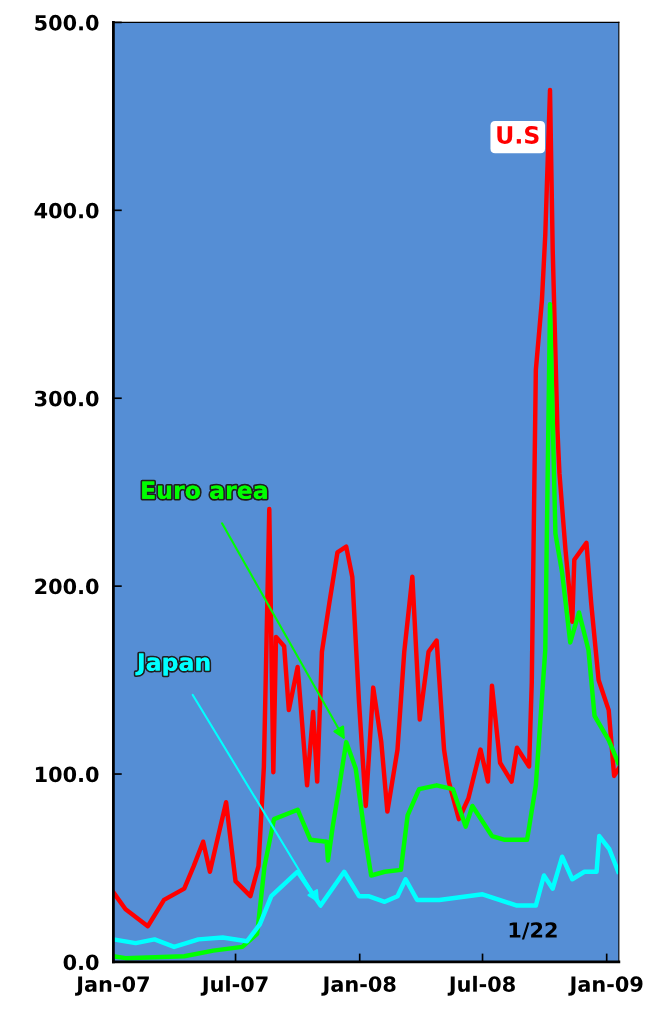 The height and width of the screenshot is (1019, 648). Describe the element at coordinates (518, 135) in the screenshot. I see `series-label: U.S` at that location.